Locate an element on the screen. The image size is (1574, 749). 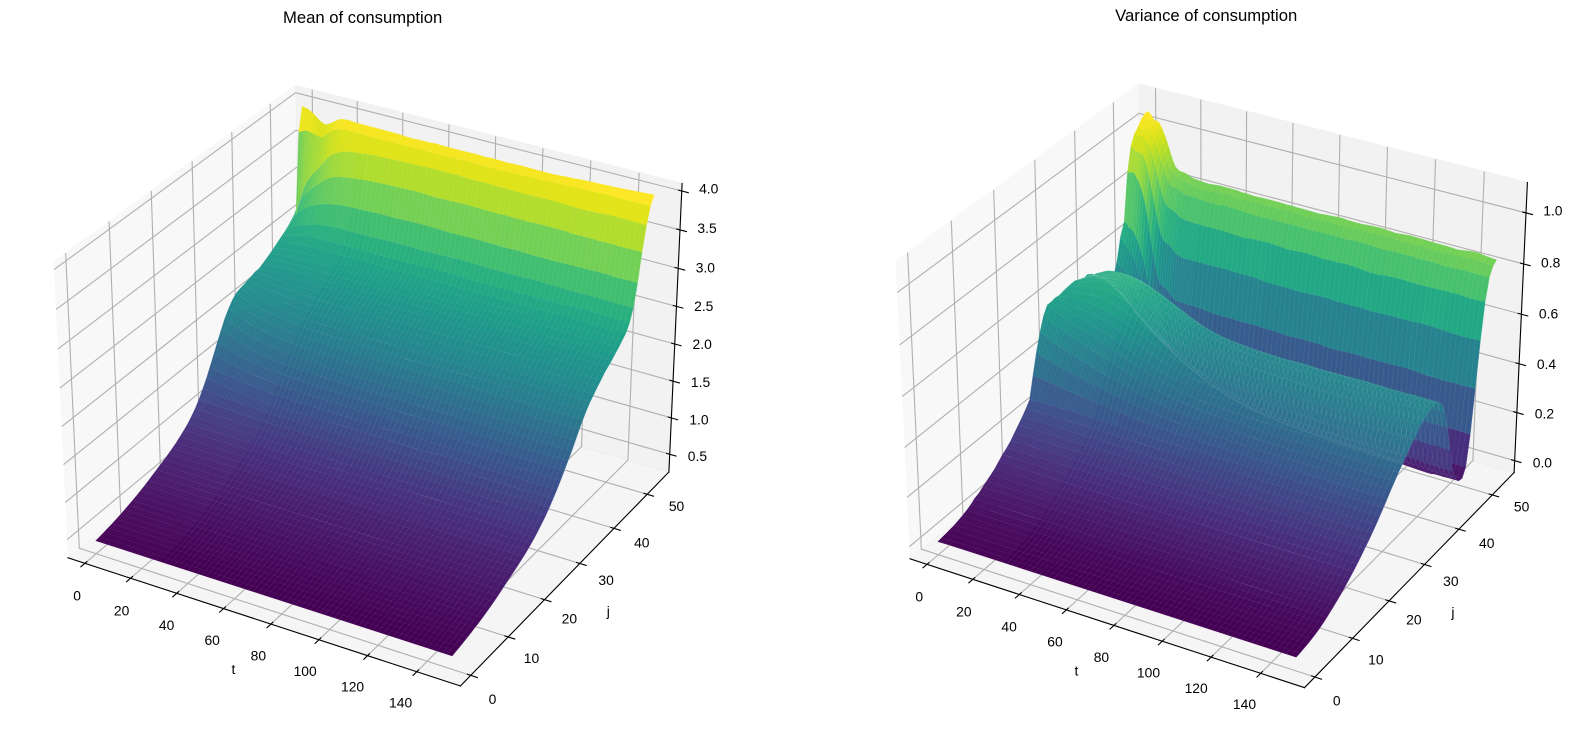
svg-text: 0.0 is located at coordinates (1543, 463).